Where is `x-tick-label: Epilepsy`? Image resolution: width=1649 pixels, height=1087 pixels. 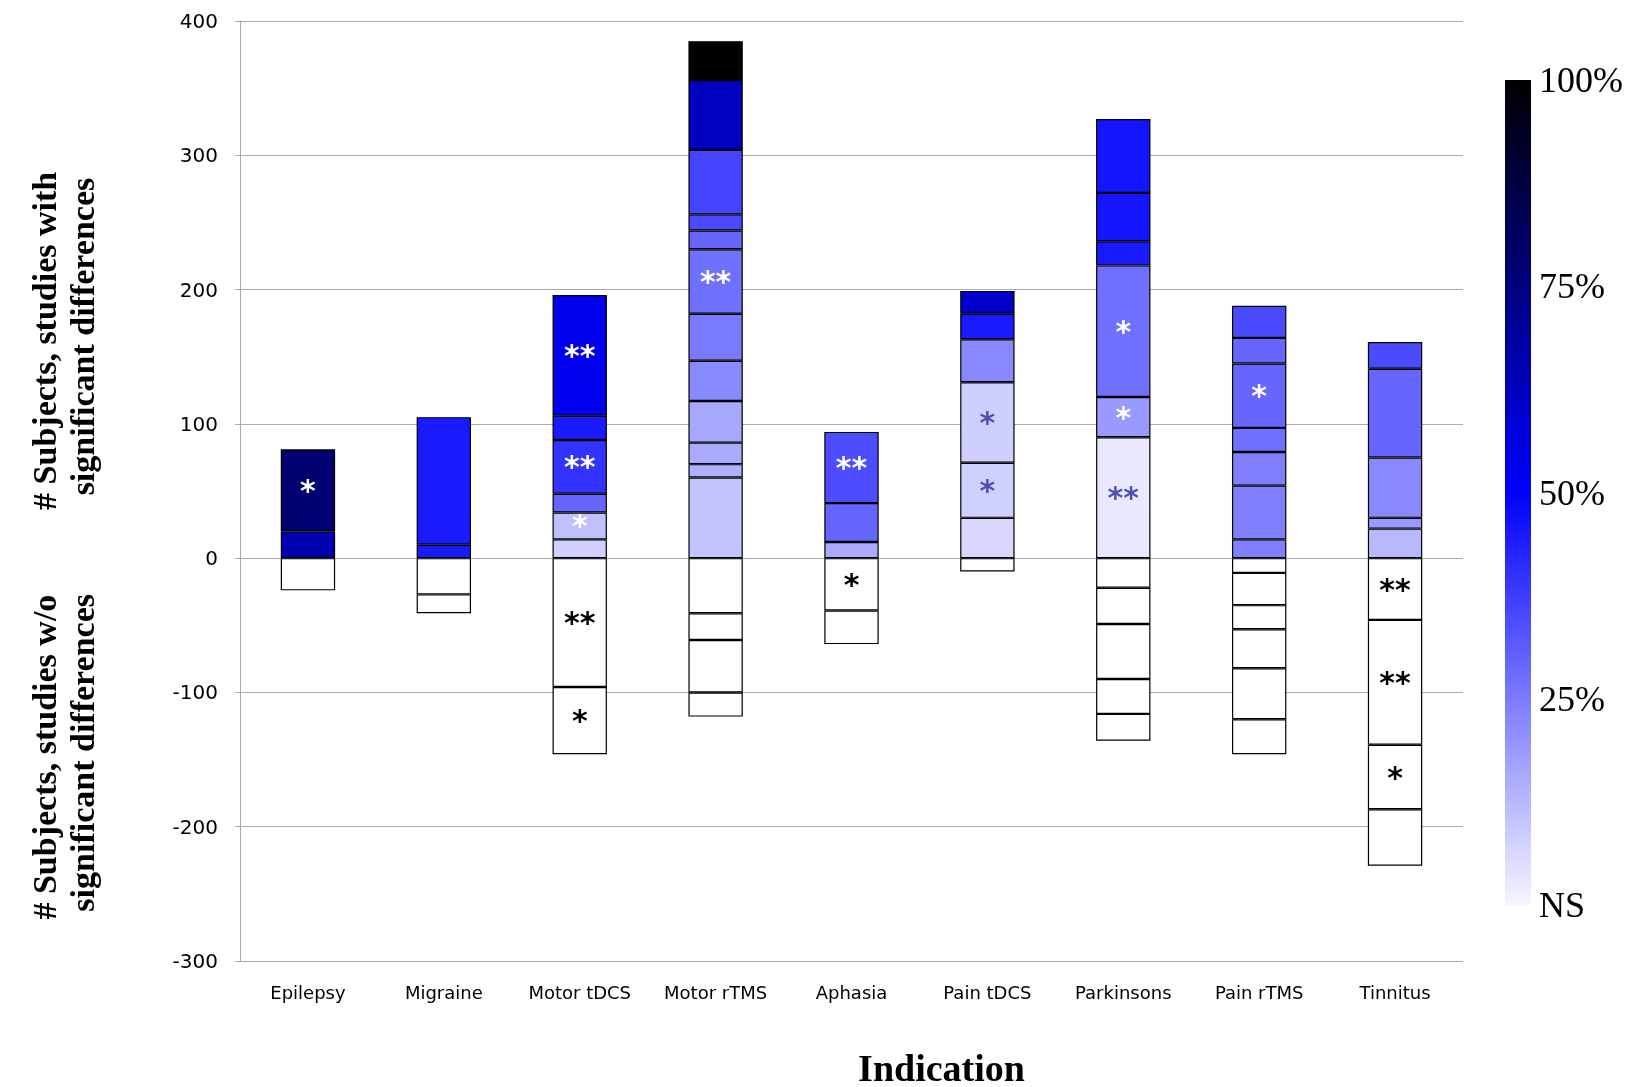
x-tick-label: Epilepsy is located at coordinates (308, 992).